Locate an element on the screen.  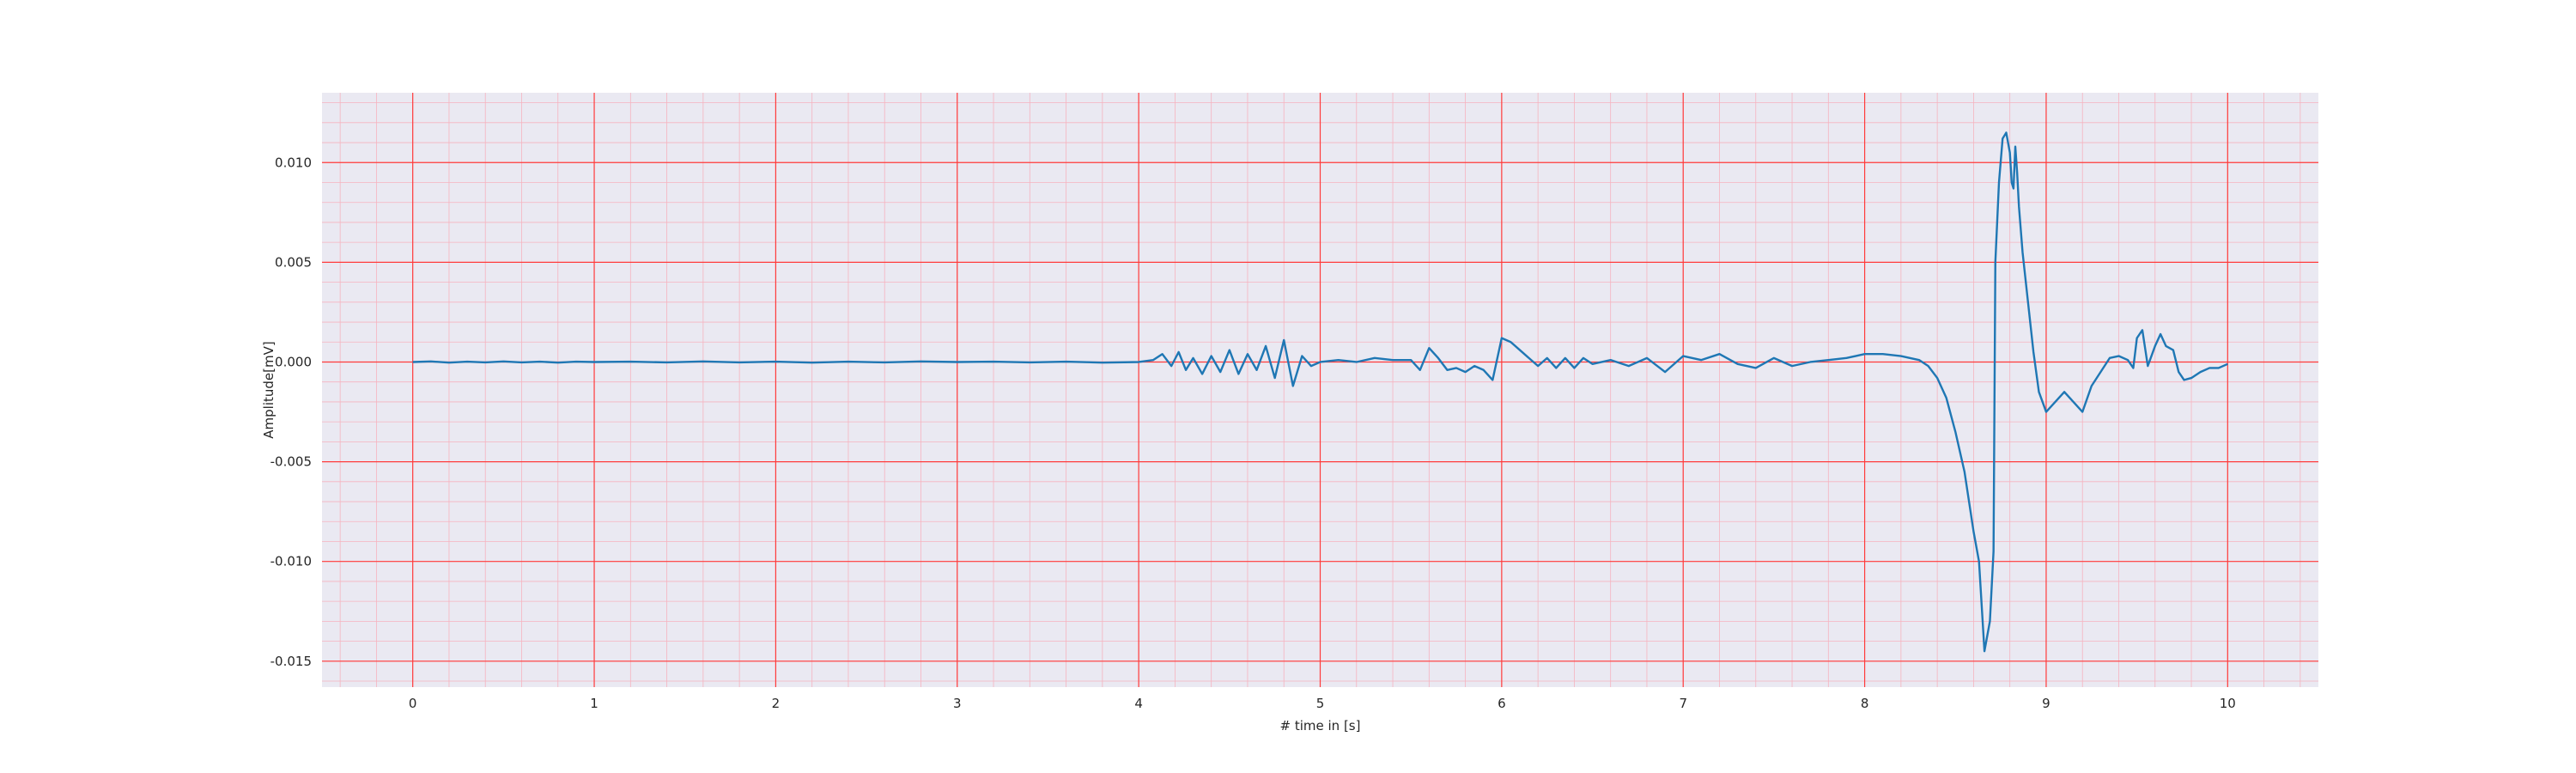
y-tick-label: -0.010 is located at coordinates (291, 561).